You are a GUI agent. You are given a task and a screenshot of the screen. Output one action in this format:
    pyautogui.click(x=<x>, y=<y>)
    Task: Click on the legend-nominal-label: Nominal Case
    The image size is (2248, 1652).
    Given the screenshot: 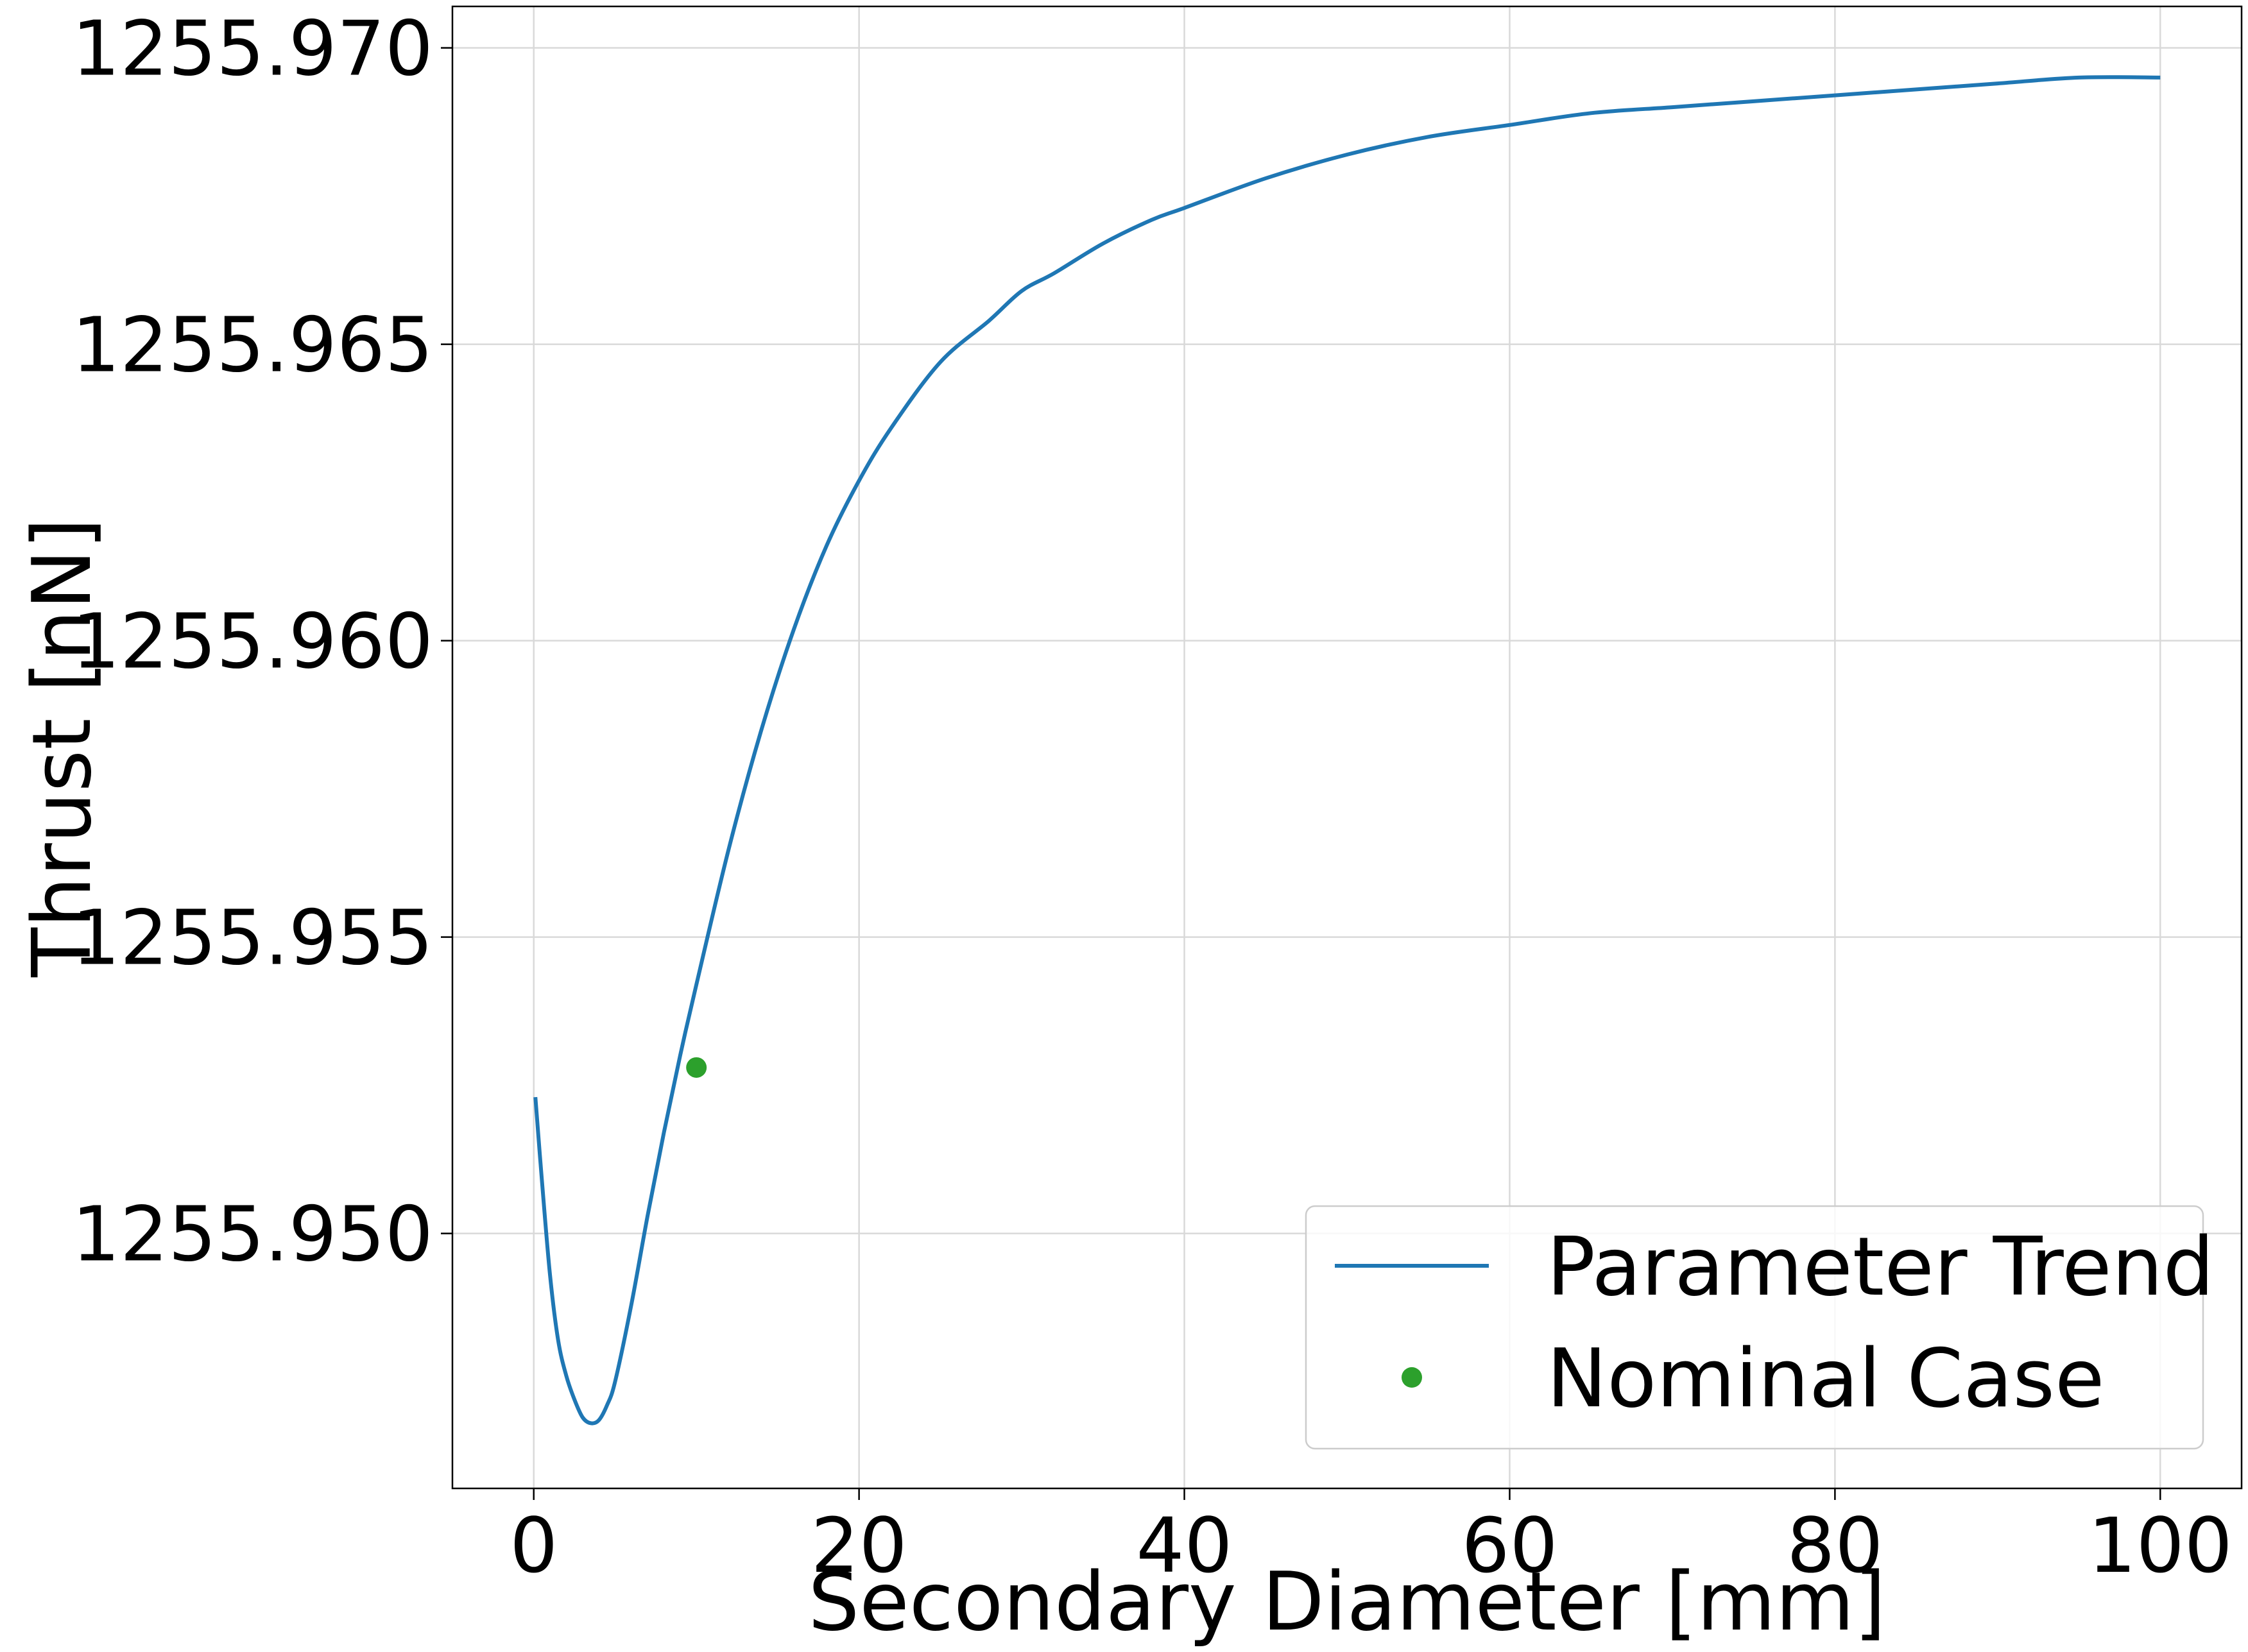 What is the action you would take?
    pyautogui.click(x=1826, y=1378)
    